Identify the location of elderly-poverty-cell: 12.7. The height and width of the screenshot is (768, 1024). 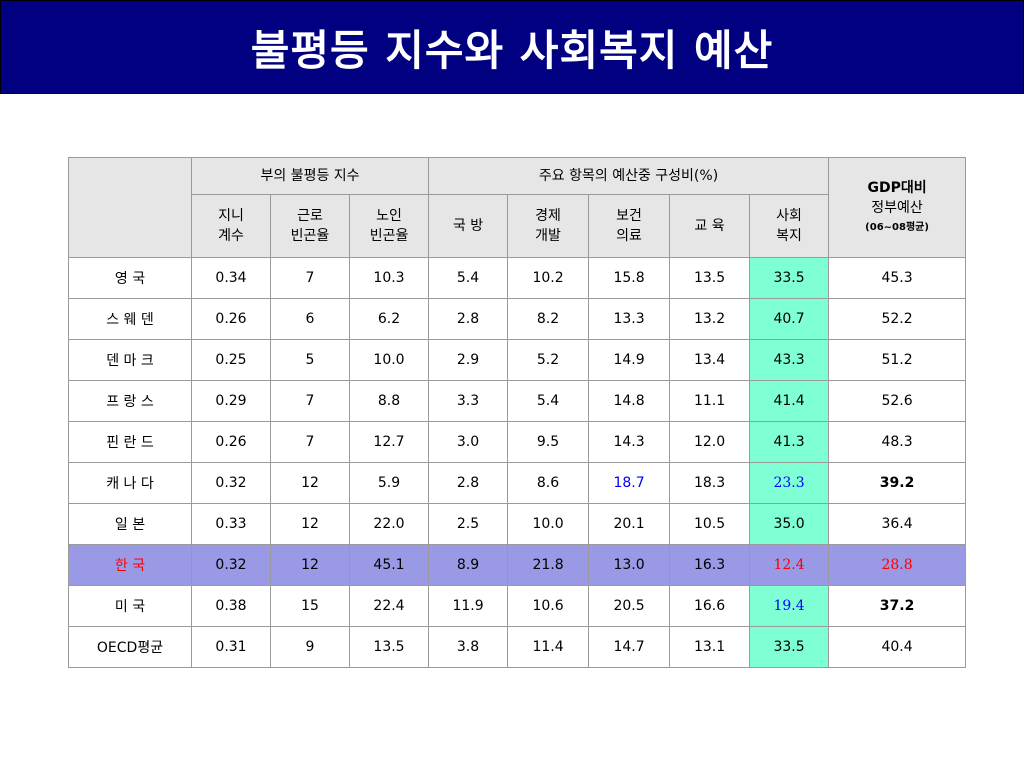
(389, 442).